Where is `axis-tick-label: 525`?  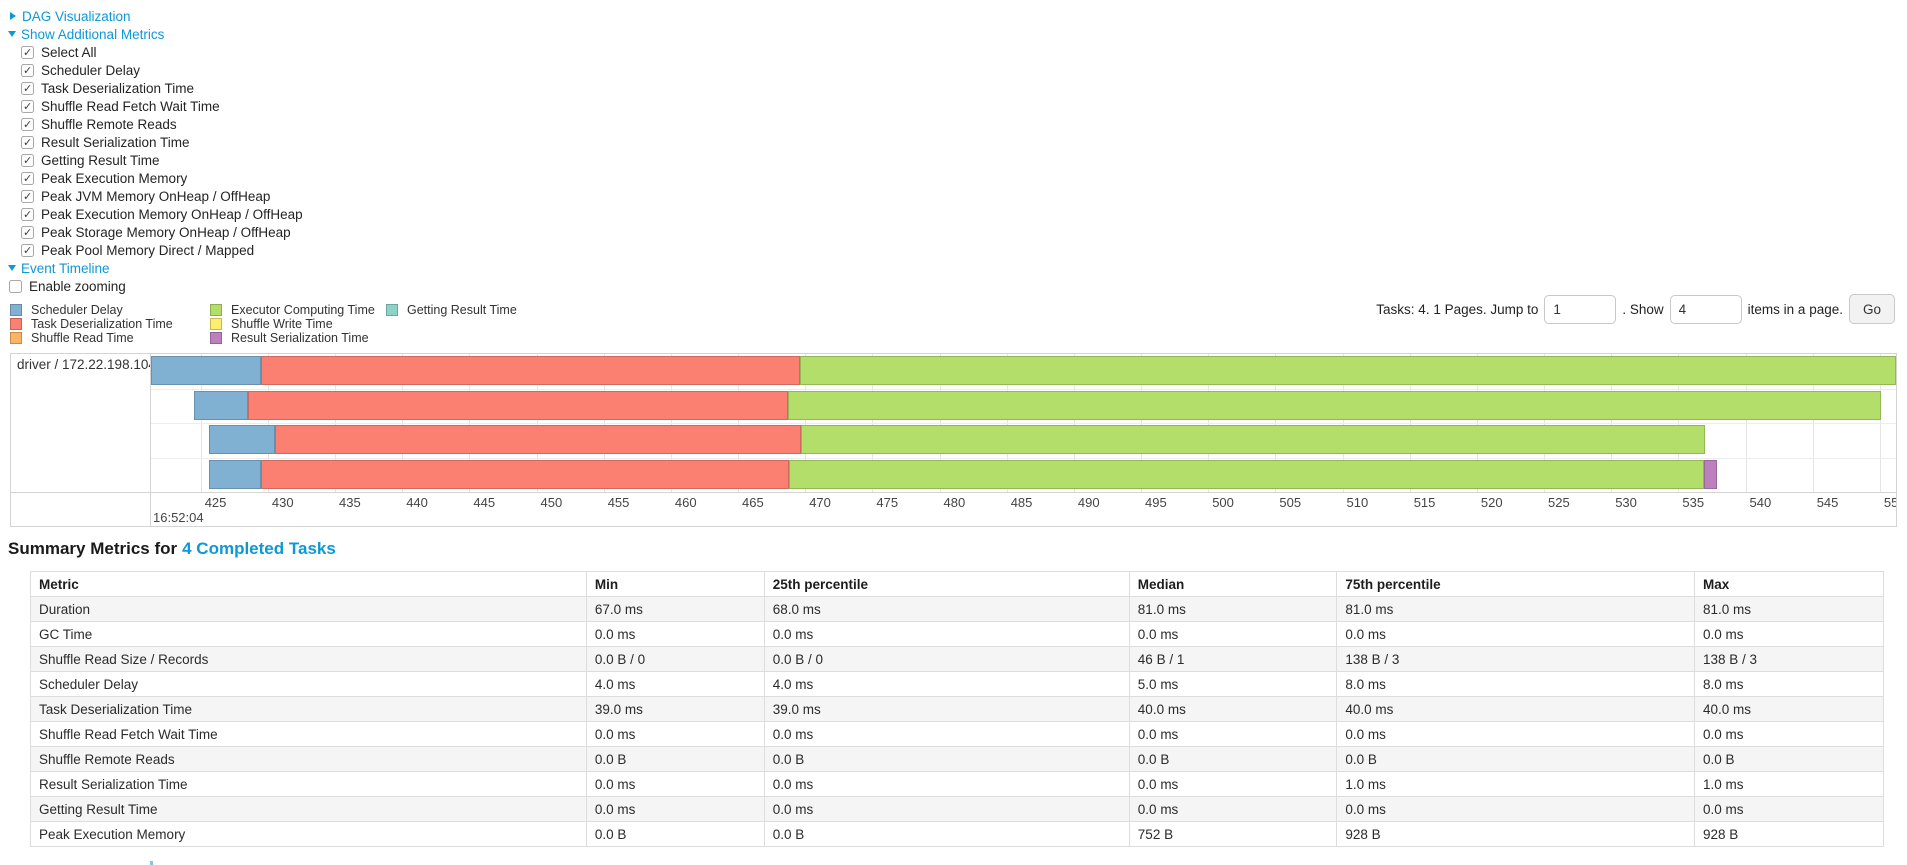 axis-tick-label: 525 is located at coordinates (1559, 502).